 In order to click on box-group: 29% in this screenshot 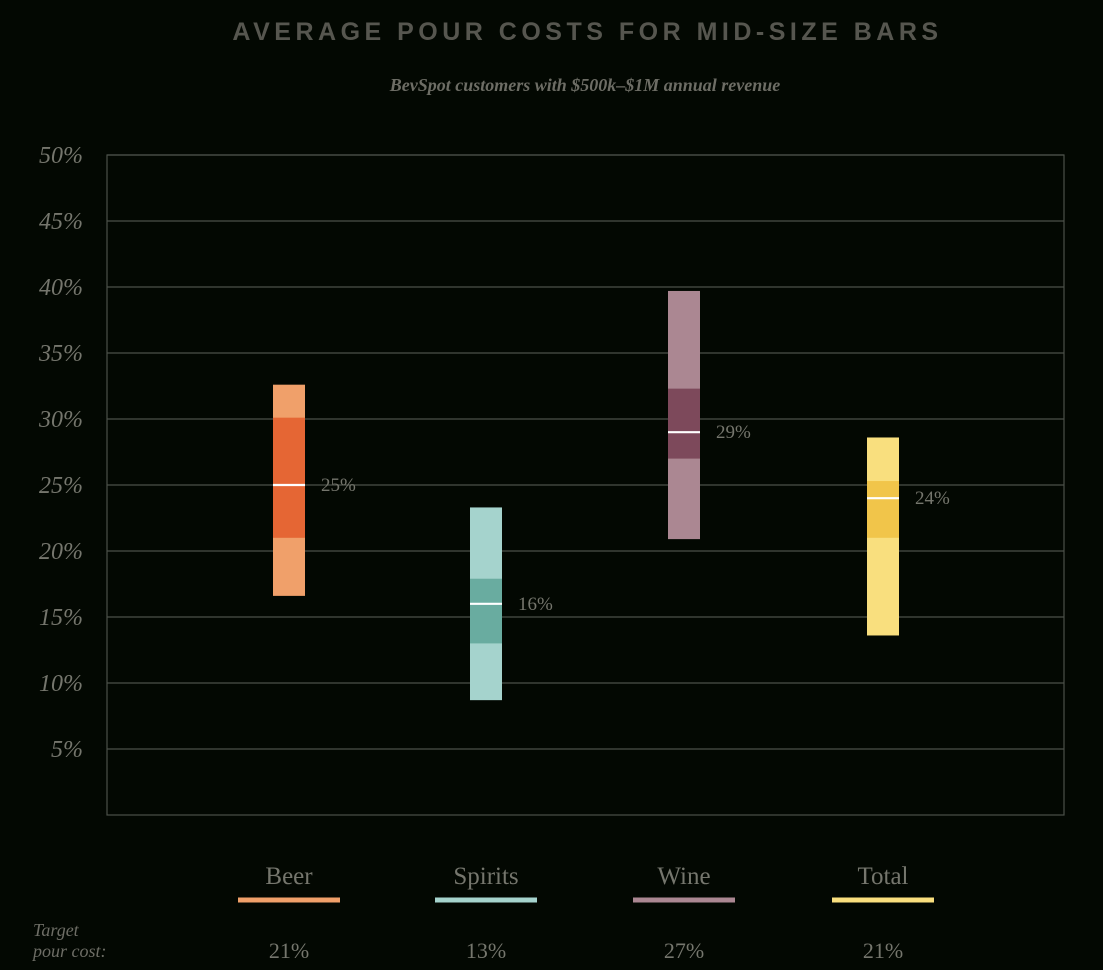, I will do `click(709, 415)`.